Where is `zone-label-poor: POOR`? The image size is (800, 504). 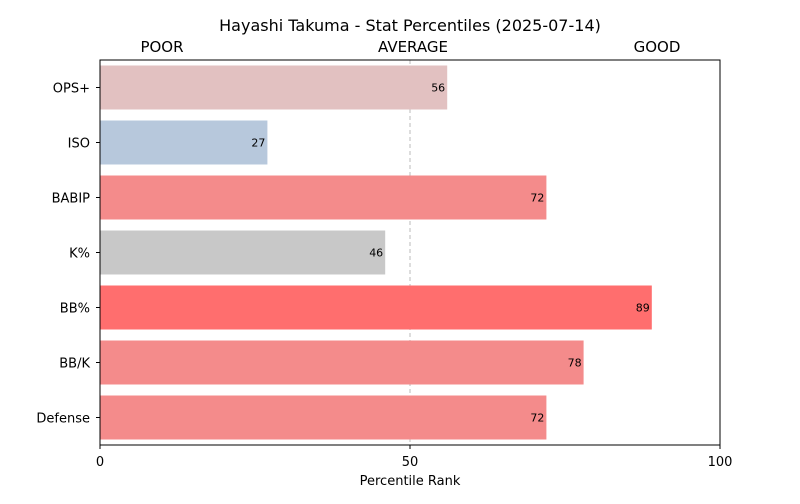 zone-label-poor: POOR is located at coordinates (161, 47).